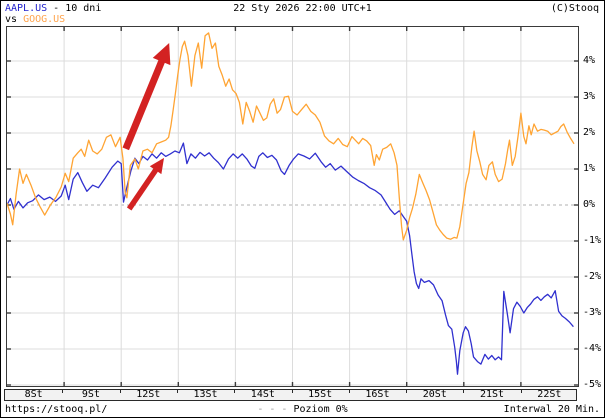 The height and width of the screenshot is (418, 605). I want to click on chart-title-line2: vs GOOG.US, so click(35, 19).